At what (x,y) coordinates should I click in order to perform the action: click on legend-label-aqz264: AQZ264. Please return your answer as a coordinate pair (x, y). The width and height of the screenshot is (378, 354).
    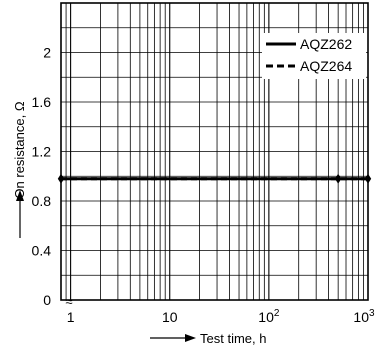
    Looking at the image, I should click on (326, 66).